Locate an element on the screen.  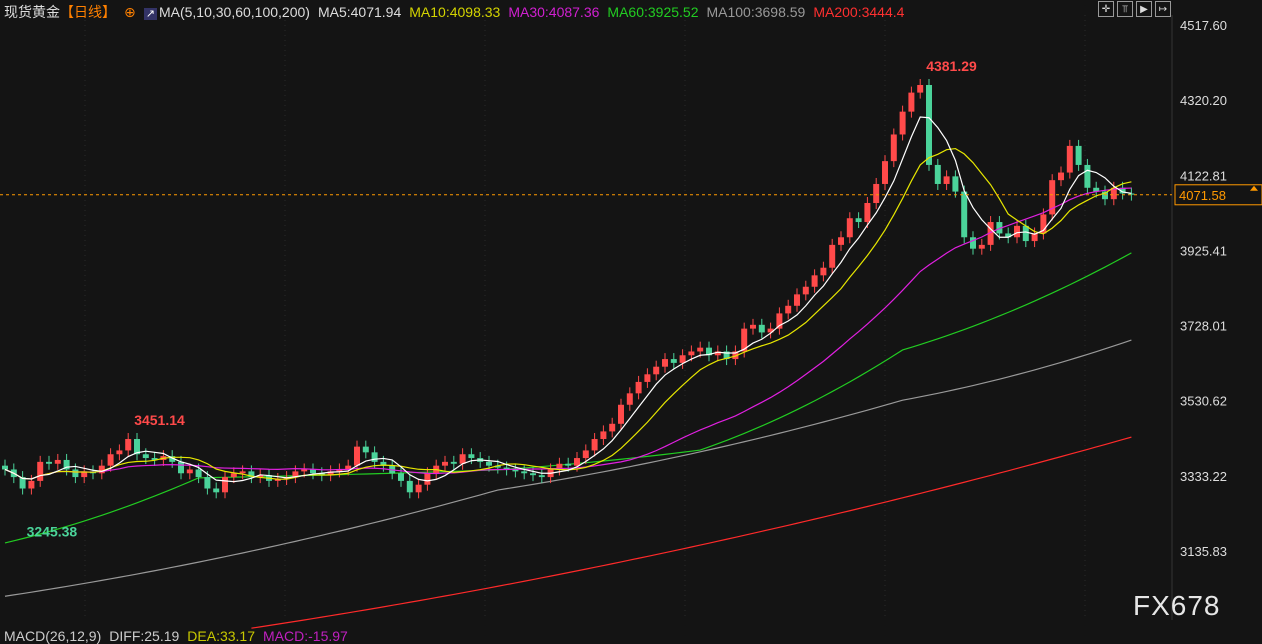
toolbar: ✛ ⫪ ▶ ↦ is located at coordinates (1134, 9).